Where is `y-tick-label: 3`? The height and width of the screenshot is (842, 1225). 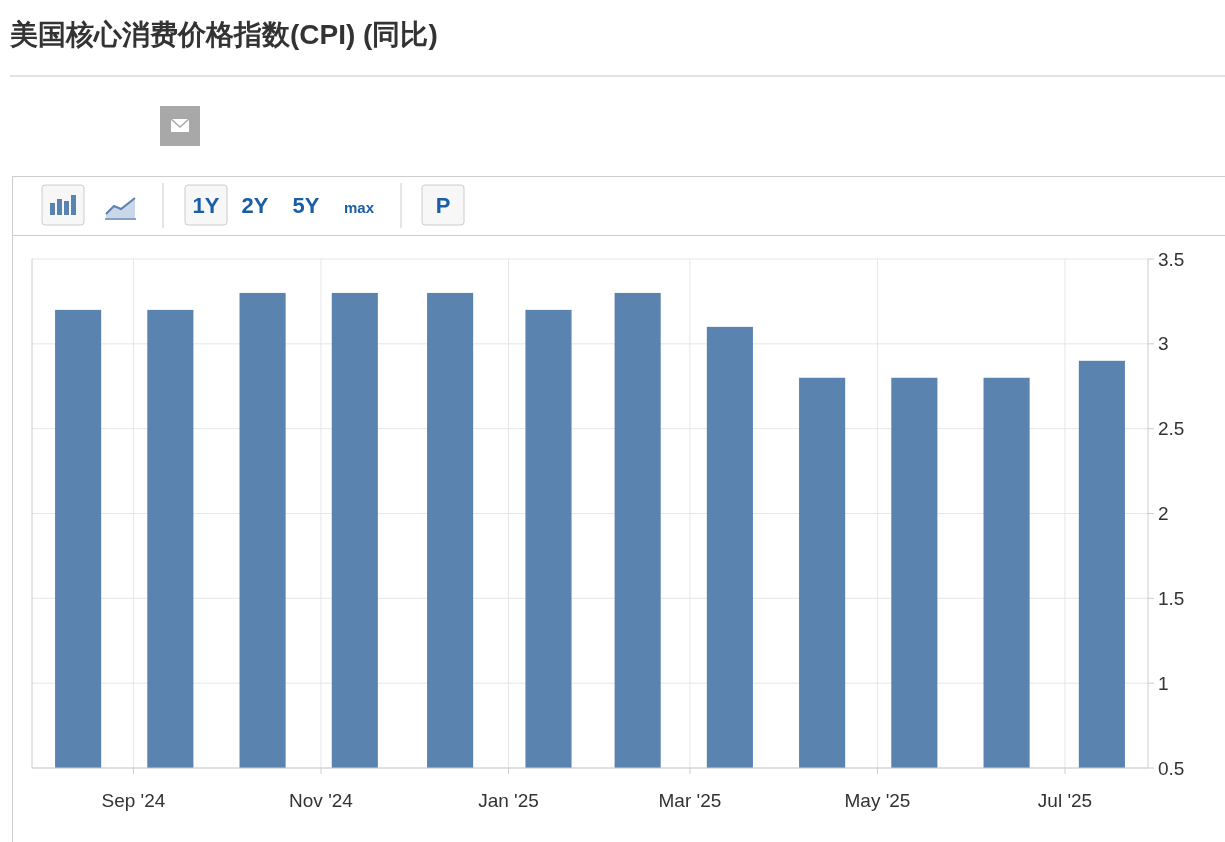 y-tick-label: 3 is located at coordinates (1163, 344).